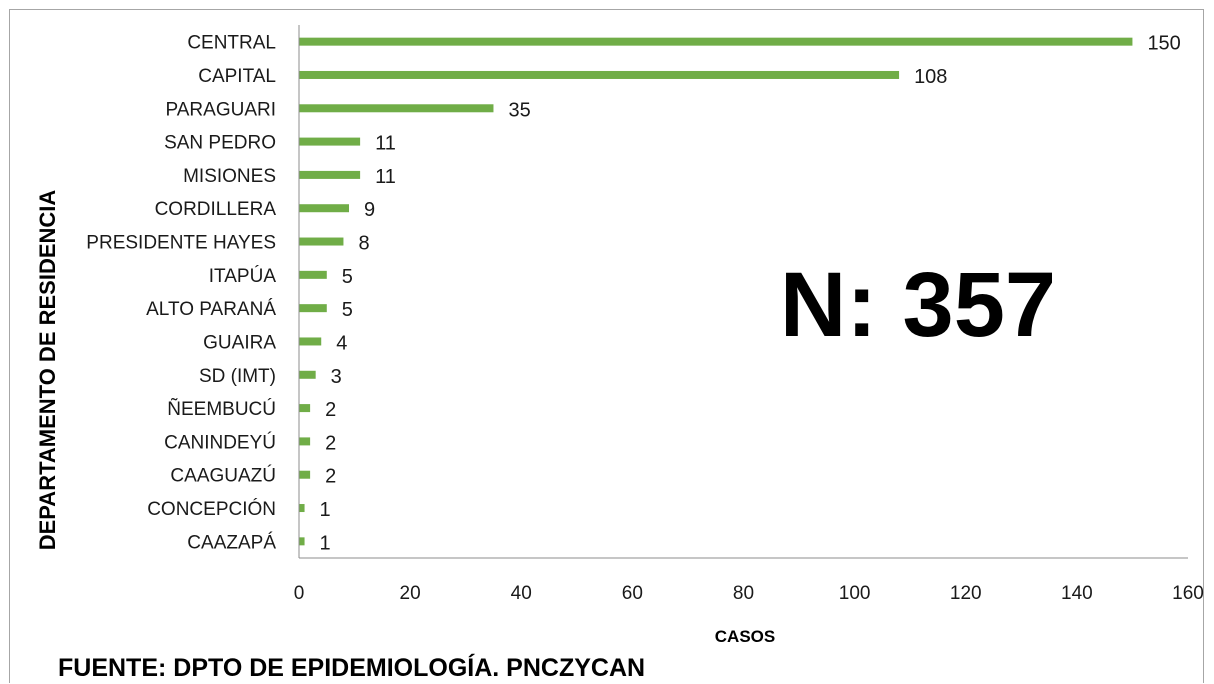 The image size is (1214, 684). I want to click on category-label: PARAGUARI, so click(220, 109).